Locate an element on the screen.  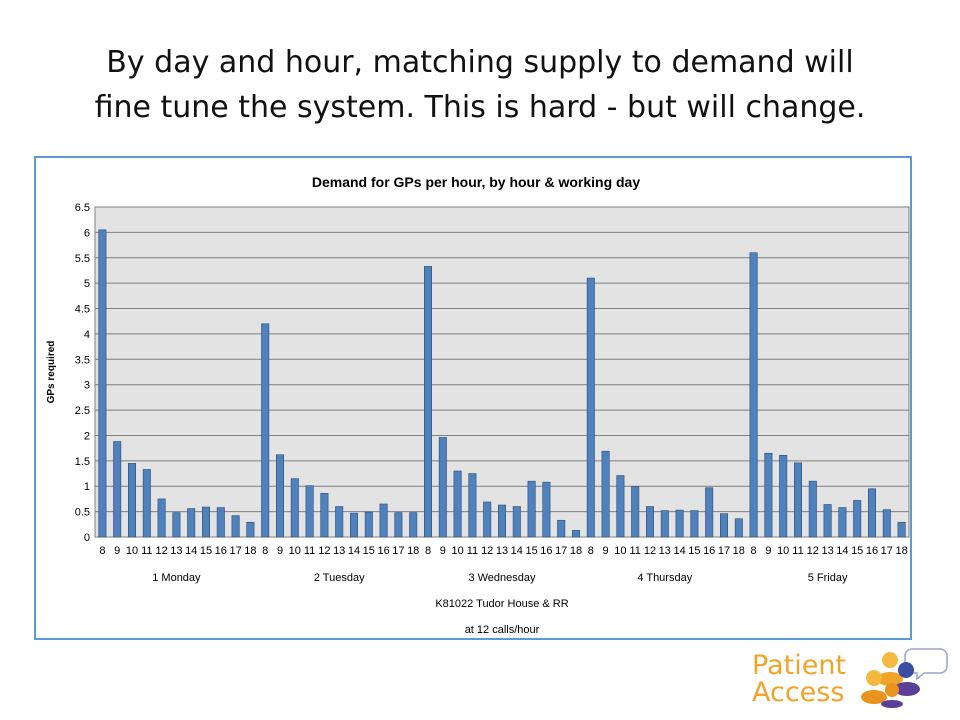
y-tick-label: 0 is located at coordinates (87, 538).